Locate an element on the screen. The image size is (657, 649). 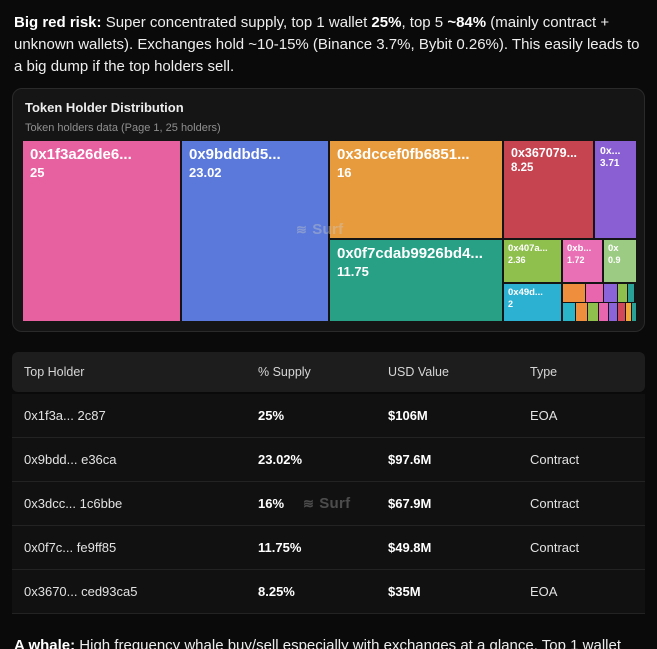
column-header-type: Type is located at coordinates (544, 372).